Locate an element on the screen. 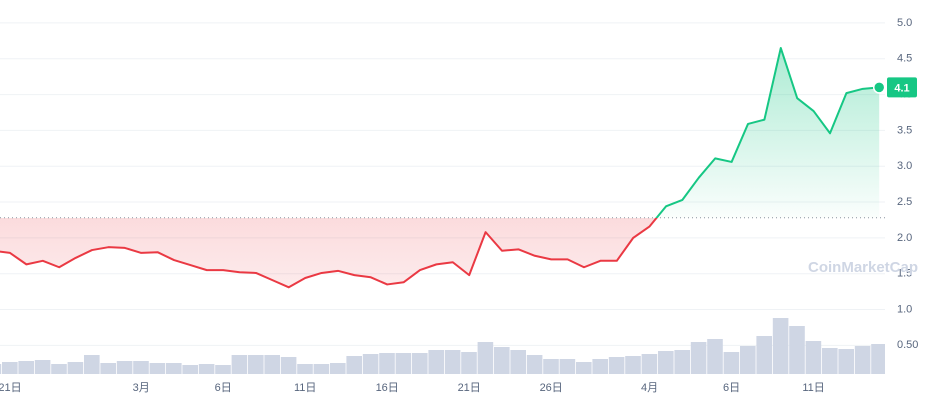 The height and width of the screenshot is (400, 929). x-tick-label: 16日 is located at coordinates (387, 388).